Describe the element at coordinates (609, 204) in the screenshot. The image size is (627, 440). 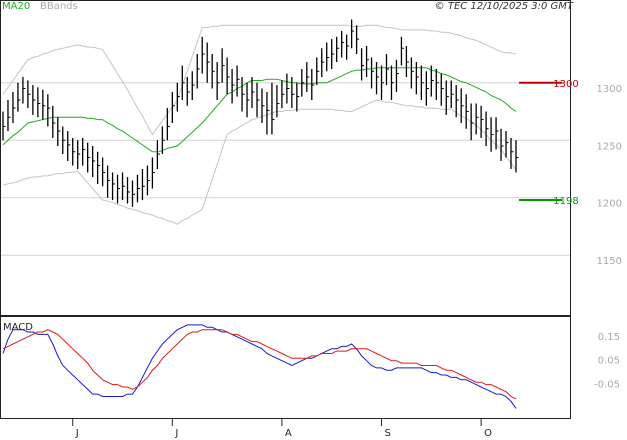
I see `y-tick-label: 1200` at that location.